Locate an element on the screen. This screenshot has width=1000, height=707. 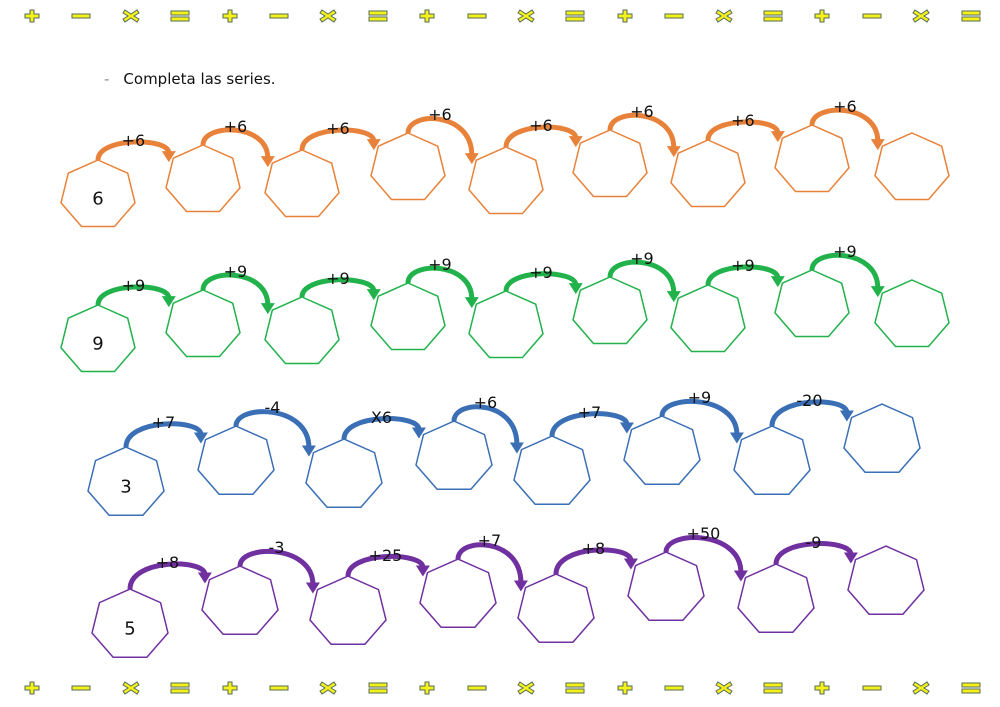
start-value: 9 is located at coordinates (98, 344).